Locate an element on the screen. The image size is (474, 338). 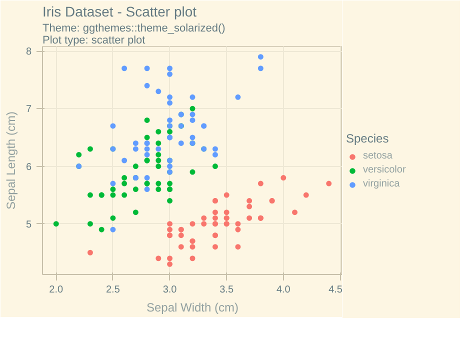
y-tick-label: 5 is located at coordinates (29, 224).